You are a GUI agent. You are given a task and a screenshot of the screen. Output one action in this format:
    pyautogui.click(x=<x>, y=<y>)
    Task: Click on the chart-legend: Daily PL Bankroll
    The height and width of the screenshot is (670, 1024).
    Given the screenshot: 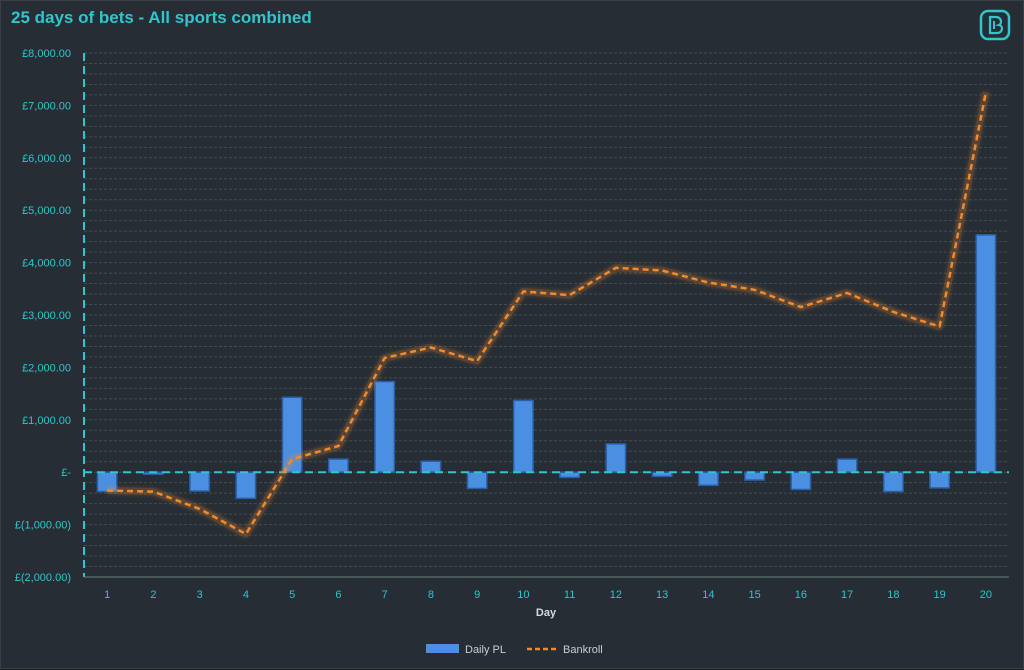 What is the action you would take?
    pyautogui.click(x=514, y=650)
    